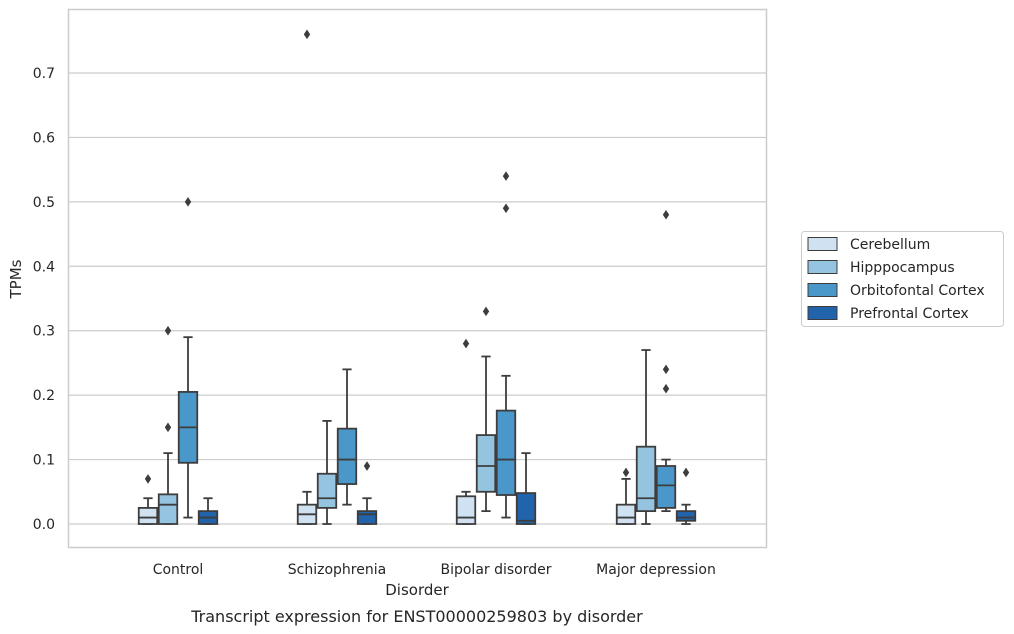 This screenshot has height=634, width=1014. What do you see at coordinates (16, 279) in the screenshot?
I see `y-axis-label: TPMs` at bounding box center [16, 279].